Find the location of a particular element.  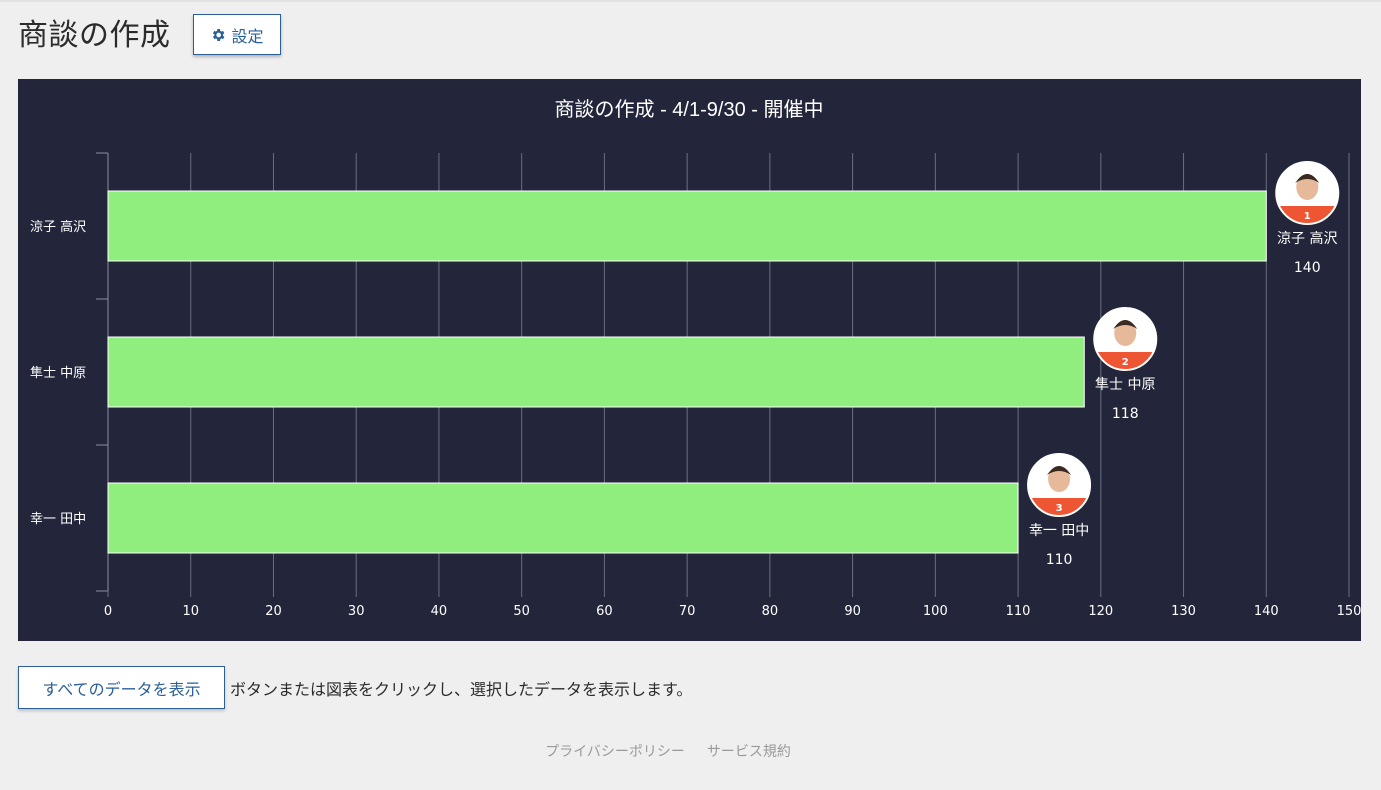

hint-text: ボタンまたは図表をクリックし、選択したデータを表示します。 is located at coordinates (461, 689).